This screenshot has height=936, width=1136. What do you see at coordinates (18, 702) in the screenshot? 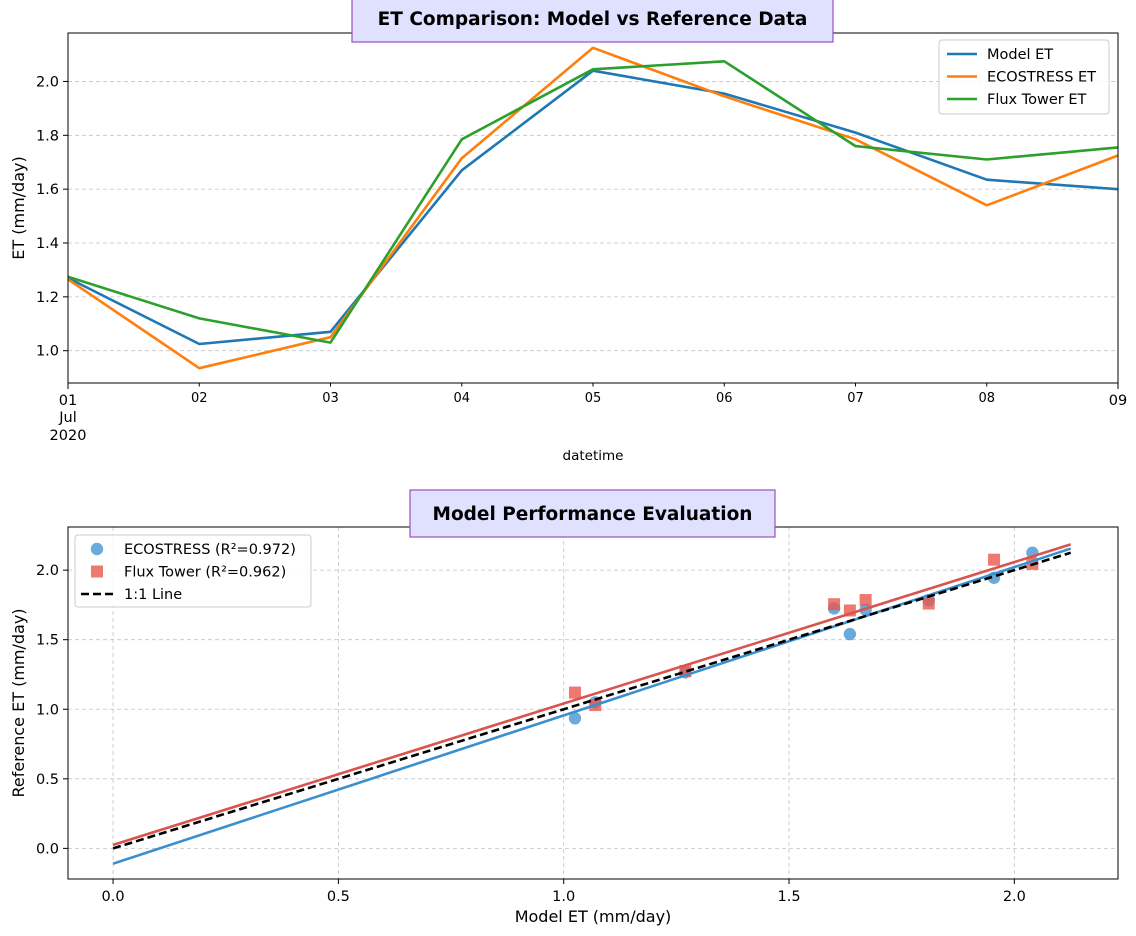
I see `y-axis-label: Reference ET (mm/day)` at bounding box center [18, 702].